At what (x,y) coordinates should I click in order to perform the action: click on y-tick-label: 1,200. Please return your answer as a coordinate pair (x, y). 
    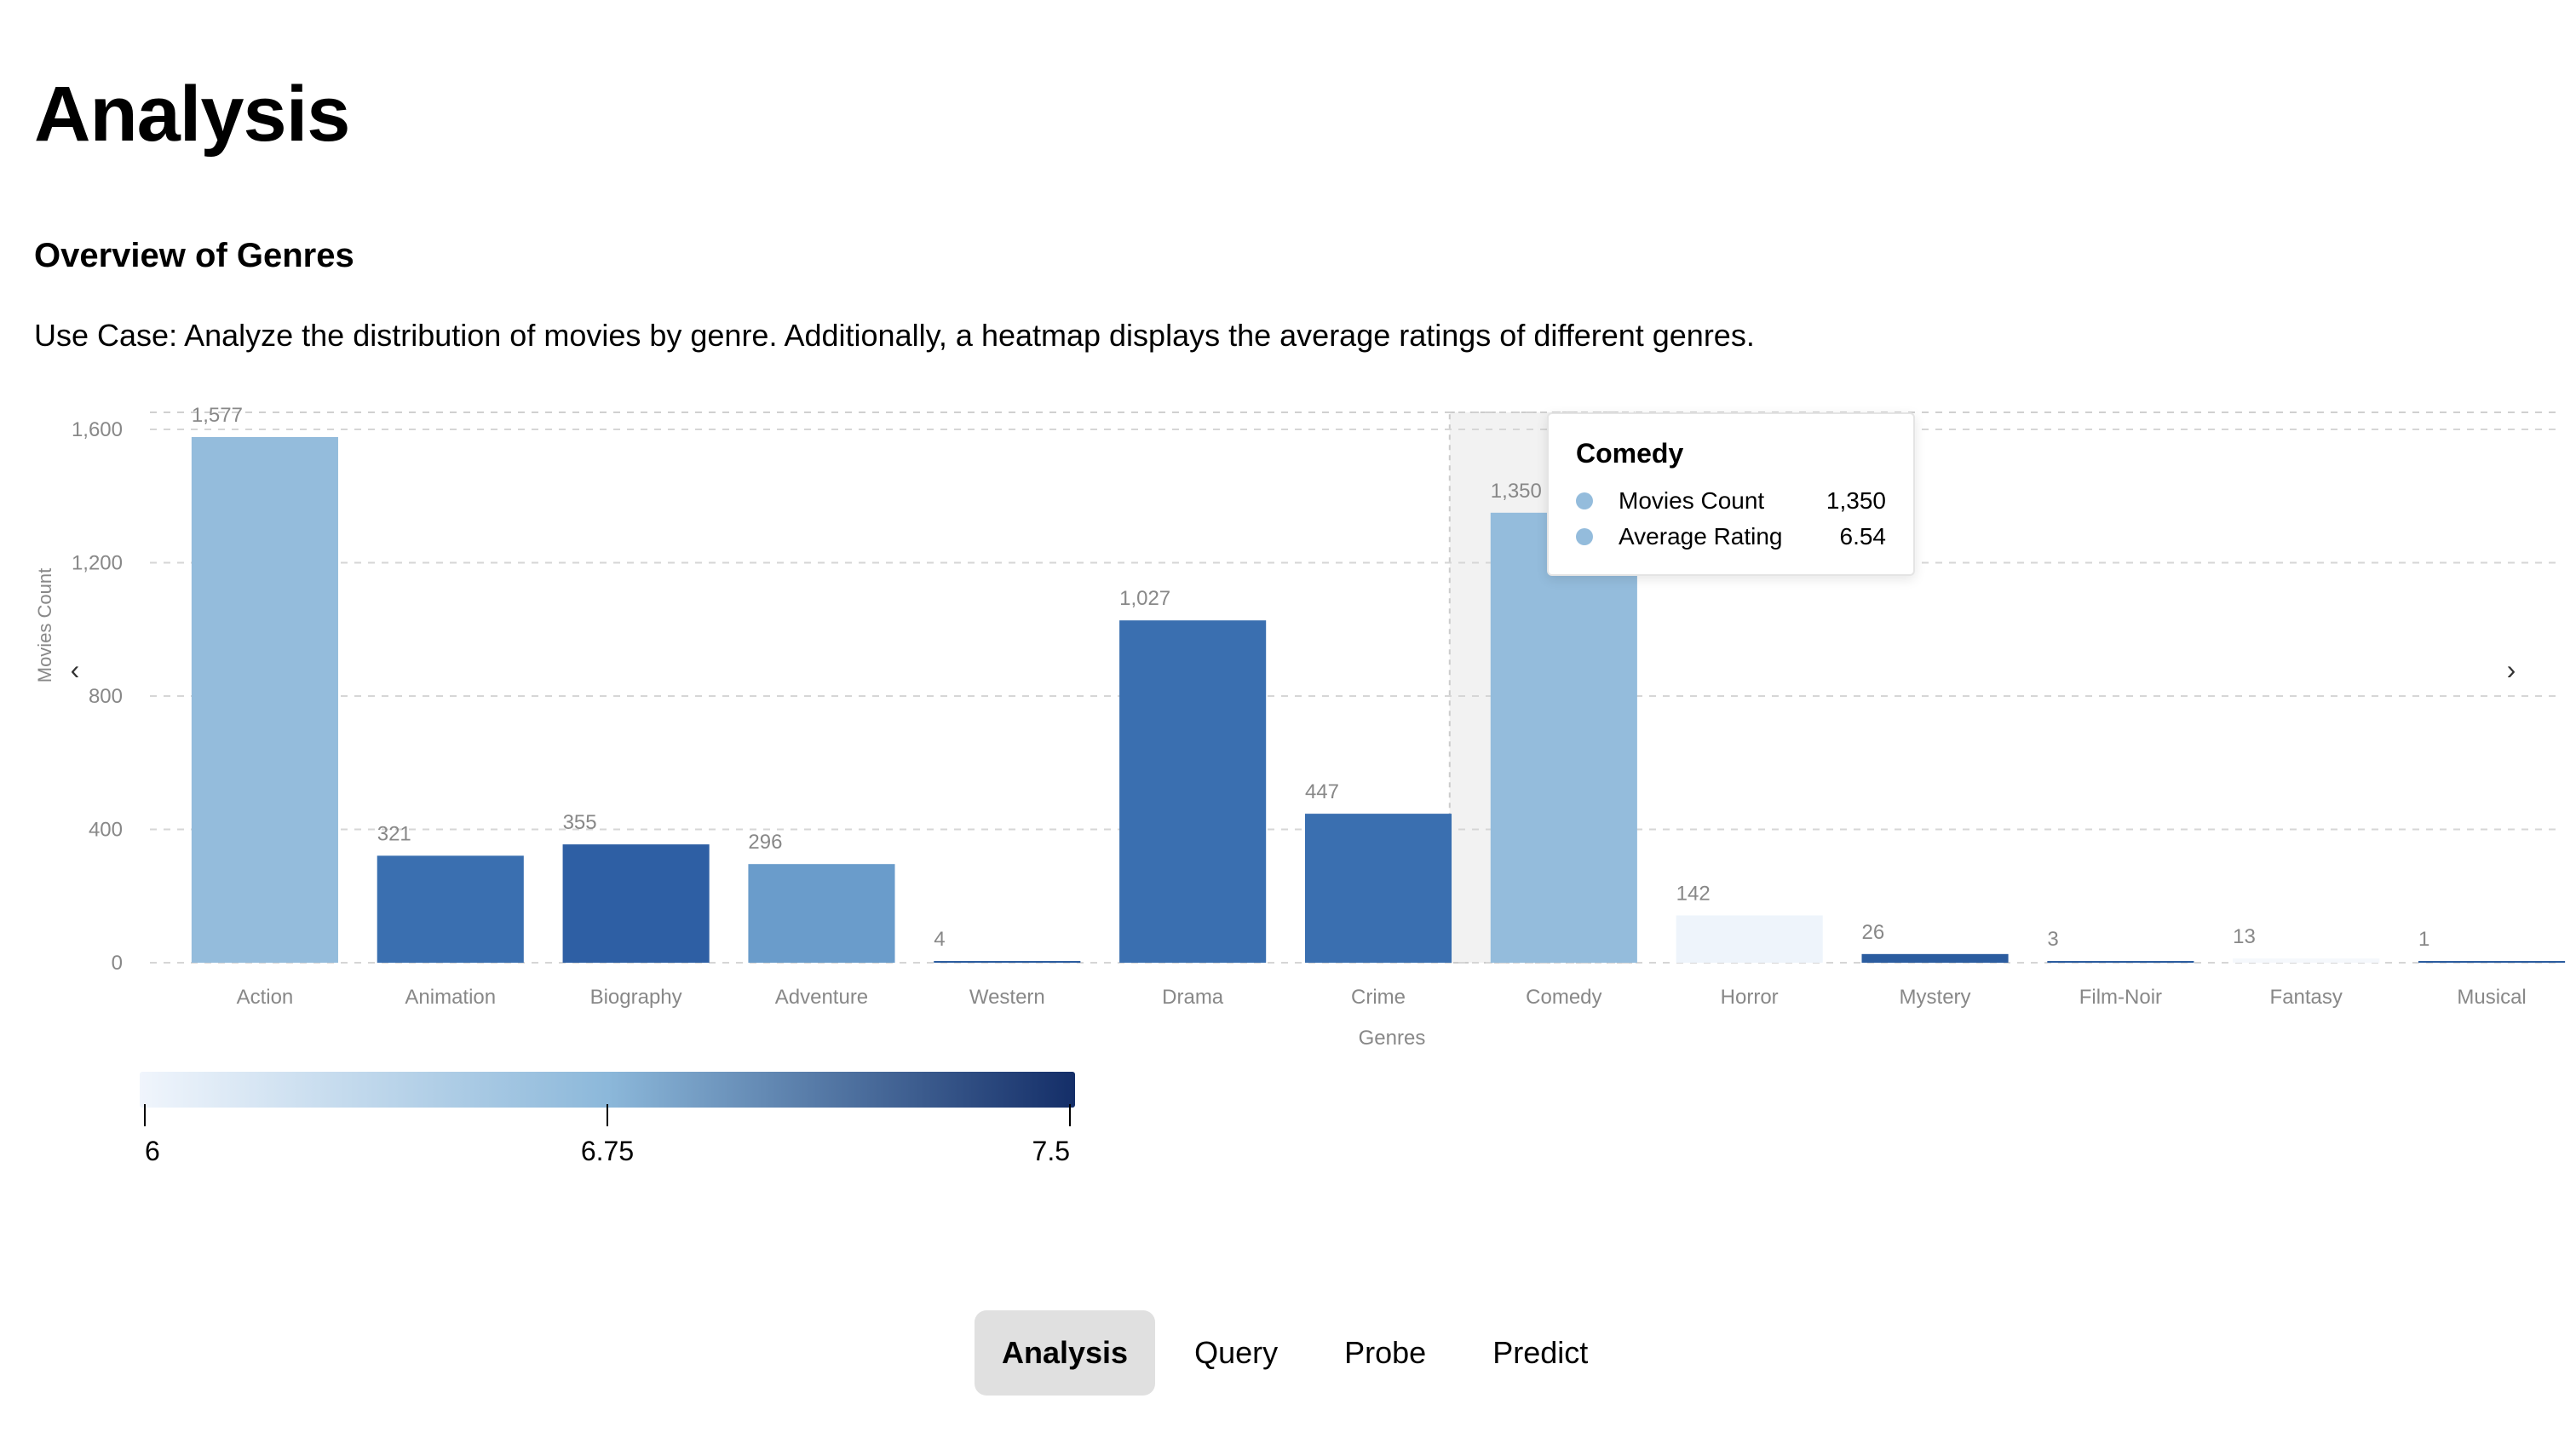
    Looking at the image, I should click on (98, 563).